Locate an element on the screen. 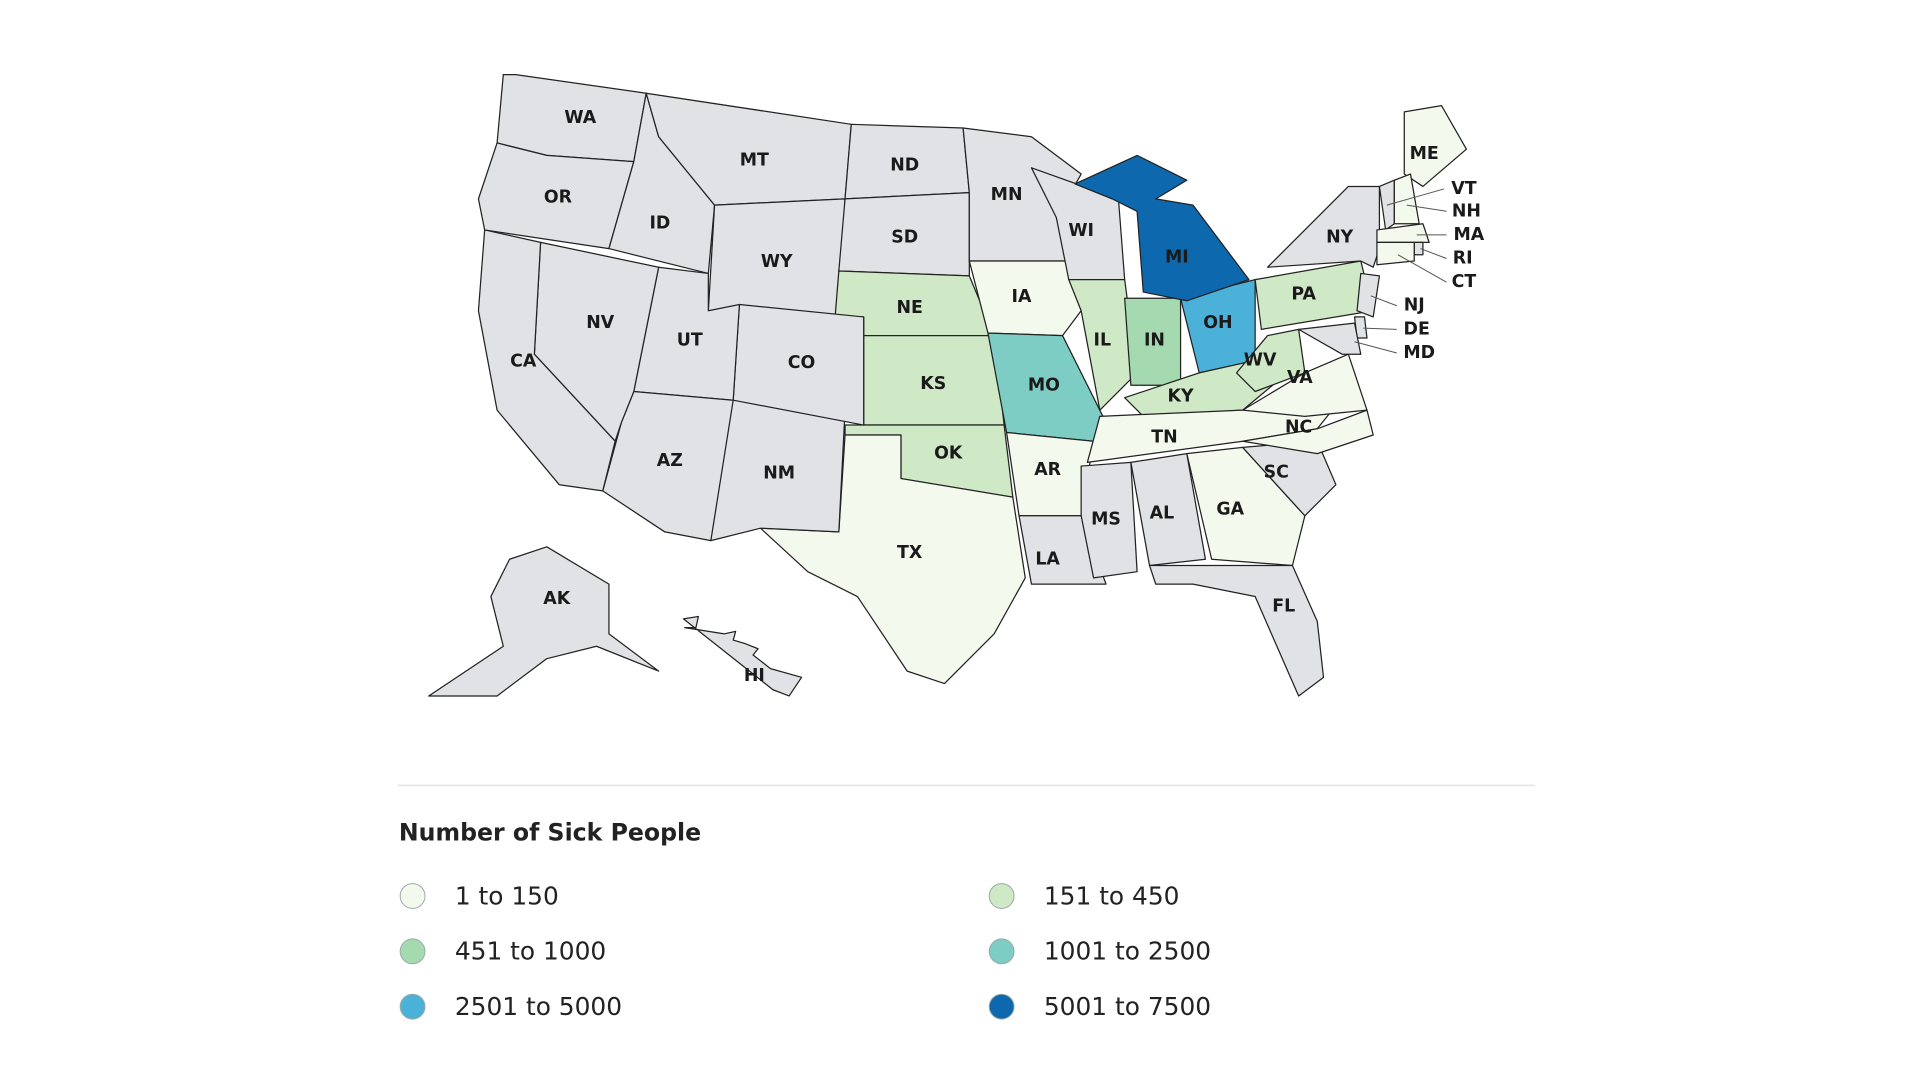  state-label: WI is located at coordinates (1081, 231).